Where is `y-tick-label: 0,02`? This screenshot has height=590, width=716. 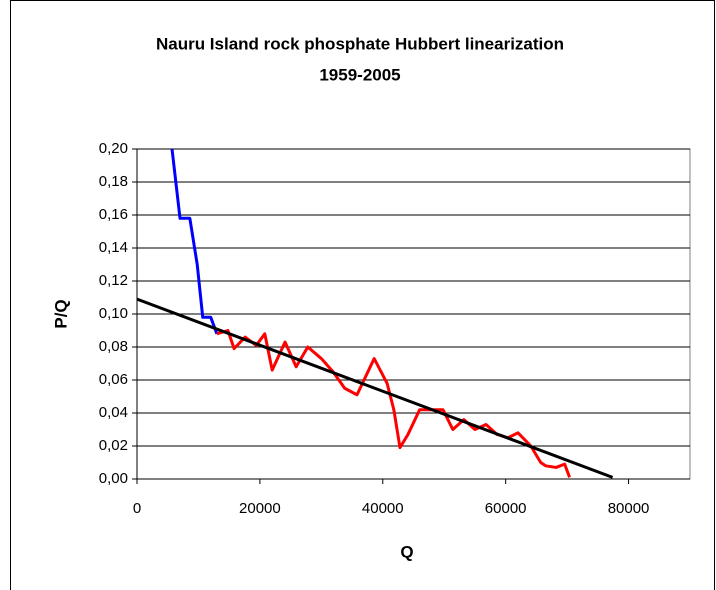
y-tick-label: 0,02 is located at coordinates (113, 445).